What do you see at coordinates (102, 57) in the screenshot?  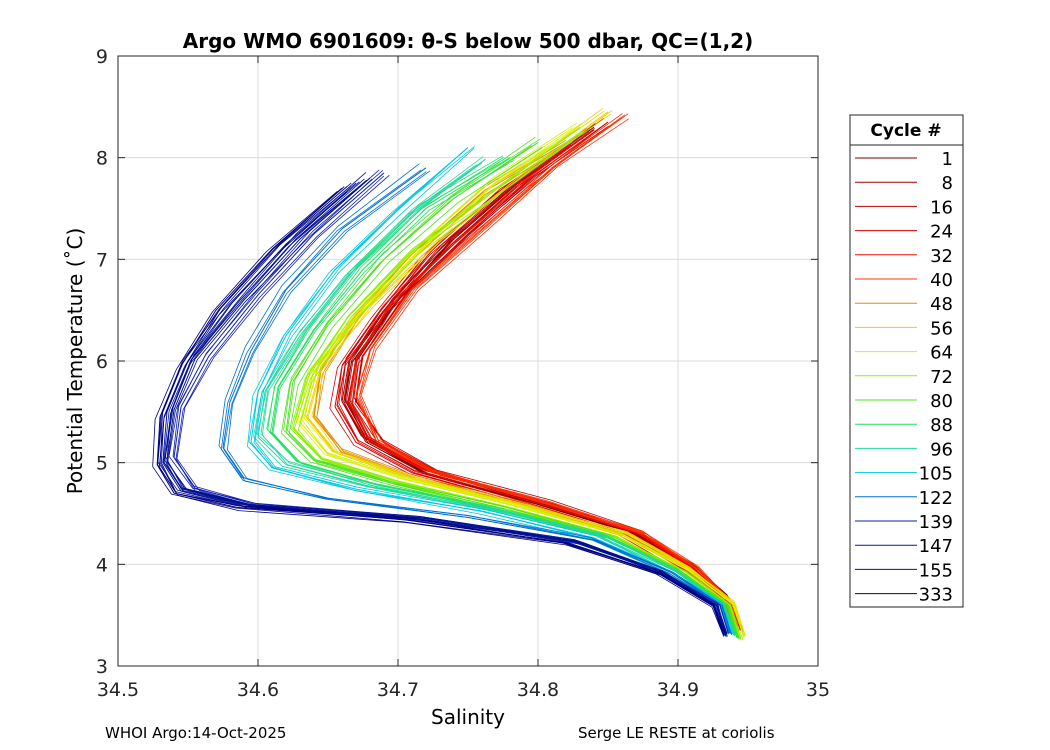 I see `y-tick-label: 9` at bounding box center [102, 57].